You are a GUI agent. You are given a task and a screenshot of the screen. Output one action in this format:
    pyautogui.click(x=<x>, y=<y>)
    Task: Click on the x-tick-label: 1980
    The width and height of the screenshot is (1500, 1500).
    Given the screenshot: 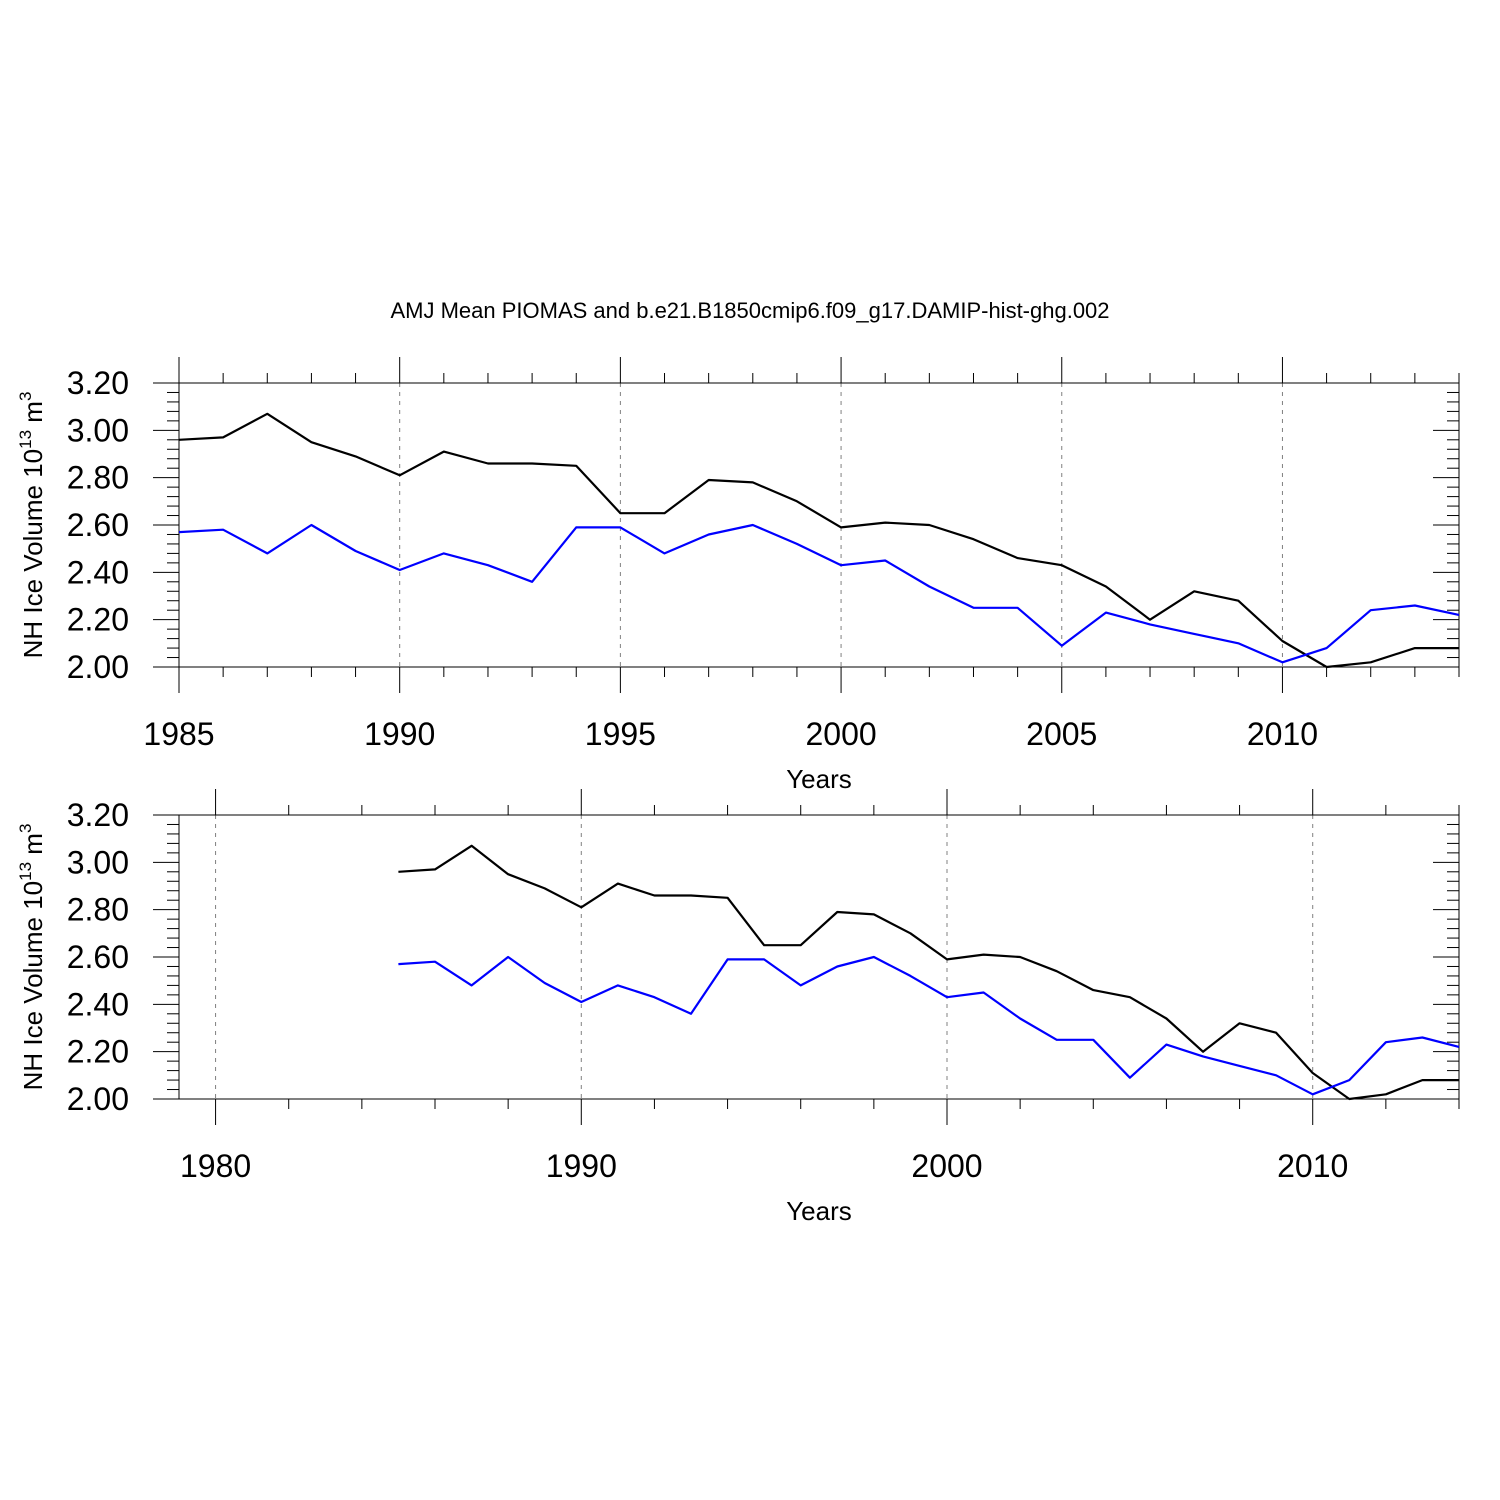 What is the action you would take?
    pyautogui.click(x=215, y=1166)
    